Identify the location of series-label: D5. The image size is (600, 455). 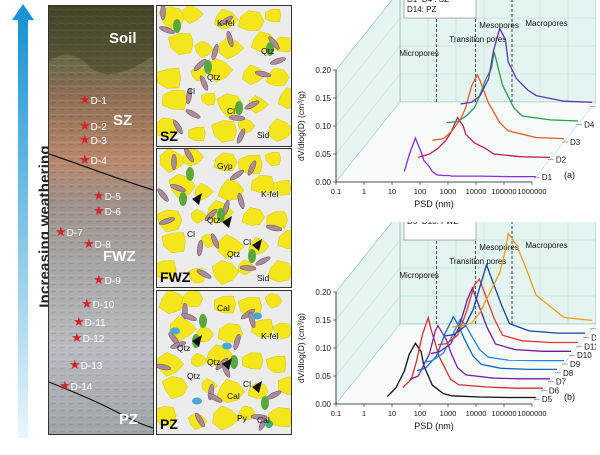
(547, 399).